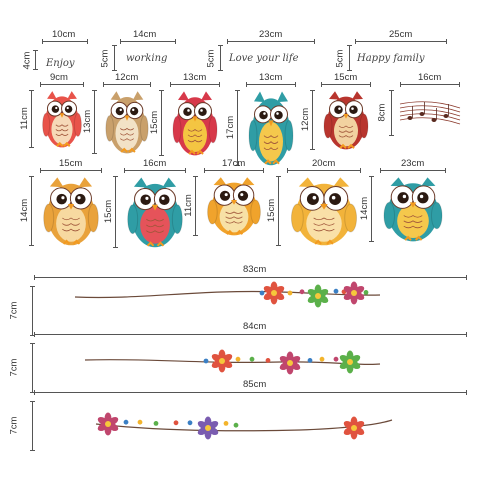 The image size is (500, 500). Describe the element at coordinates (255, 326) in the screenshot. I see `width-label: 84cm` at that location.